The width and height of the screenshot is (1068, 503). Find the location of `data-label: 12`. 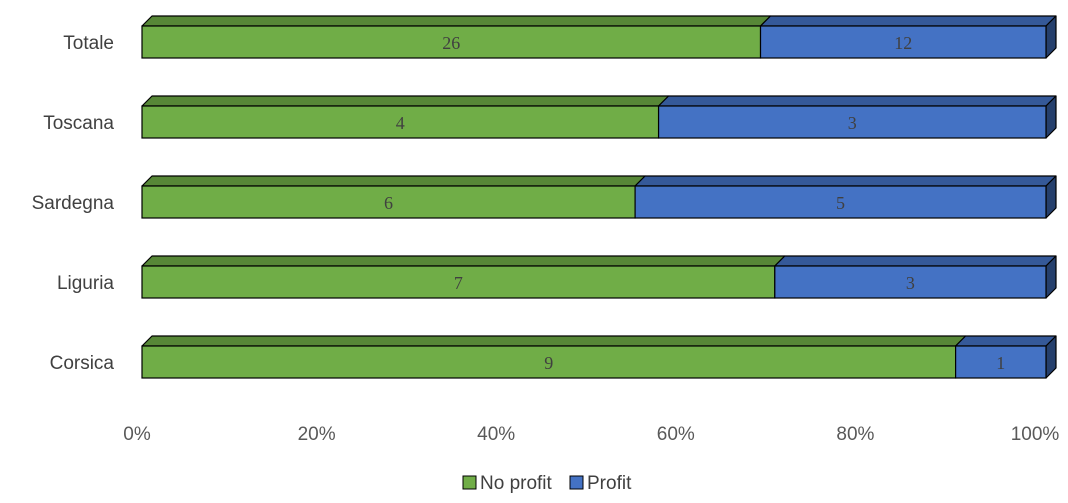

data-label: 12 is located at coordinates (903, 43).